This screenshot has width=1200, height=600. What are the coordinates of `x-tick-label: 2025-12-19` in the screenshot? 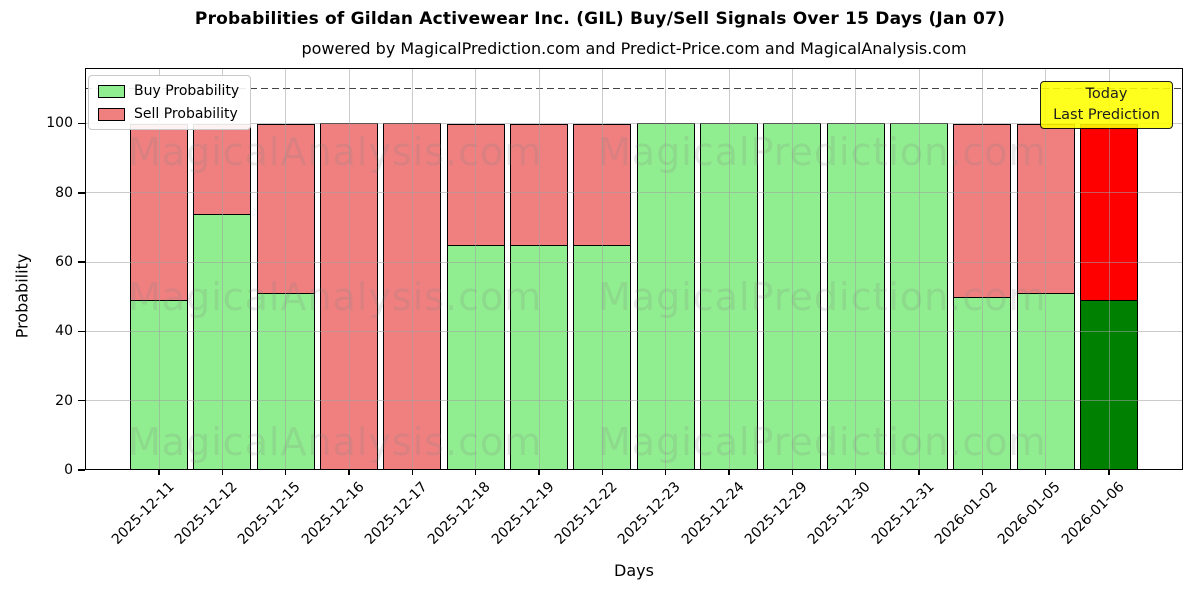 It's located at (523, 513).